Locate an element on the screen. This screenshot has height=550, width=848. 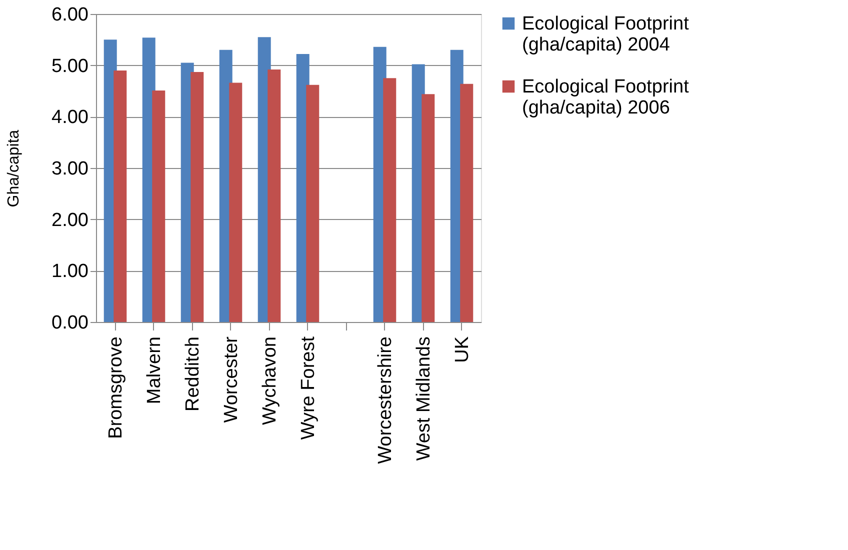
x-tick-label: Worcester is located at coordinates (231, 379).